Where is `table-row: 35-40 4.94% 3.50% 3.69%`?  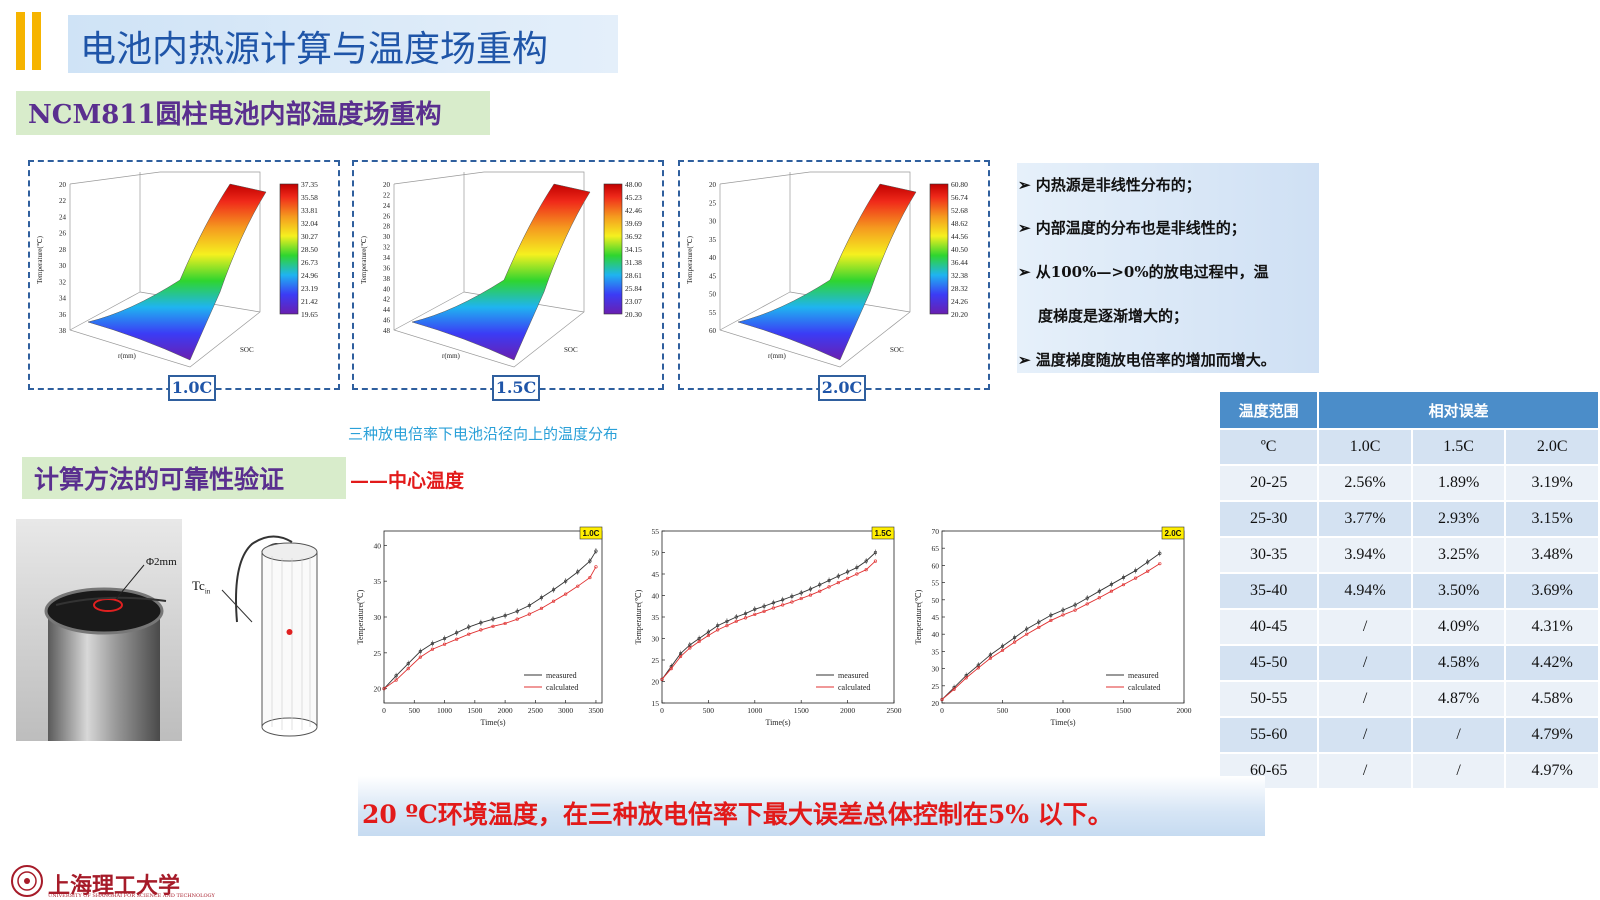
table-row: 35-40 4.94% 3.50% 3.69% is located at coordinates (1408, 591).